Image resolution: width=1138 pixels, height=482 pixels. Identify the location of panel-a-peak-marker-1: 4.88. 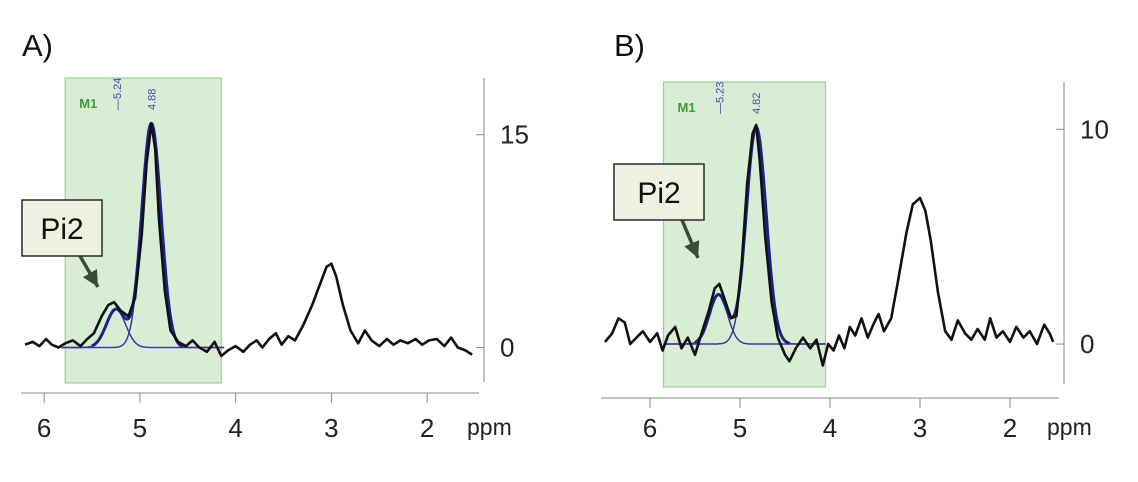
(152, 99).